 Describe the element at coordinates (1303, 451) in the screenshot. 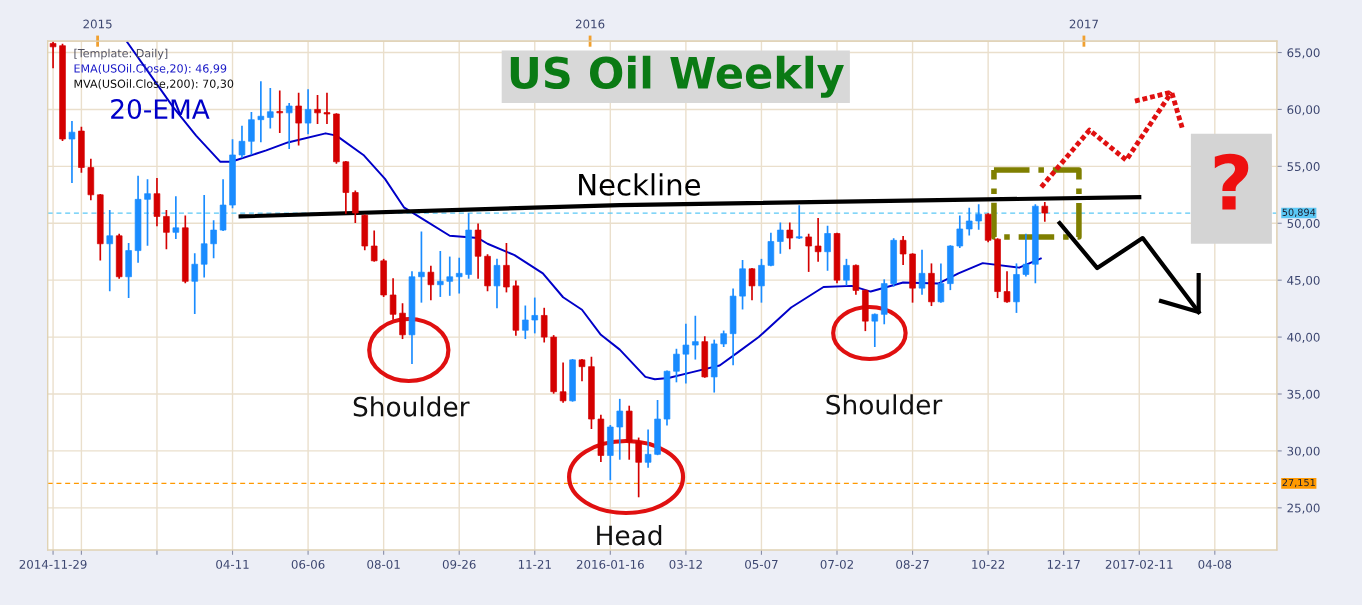

I see `y-tick-label: 30,00` at that location.